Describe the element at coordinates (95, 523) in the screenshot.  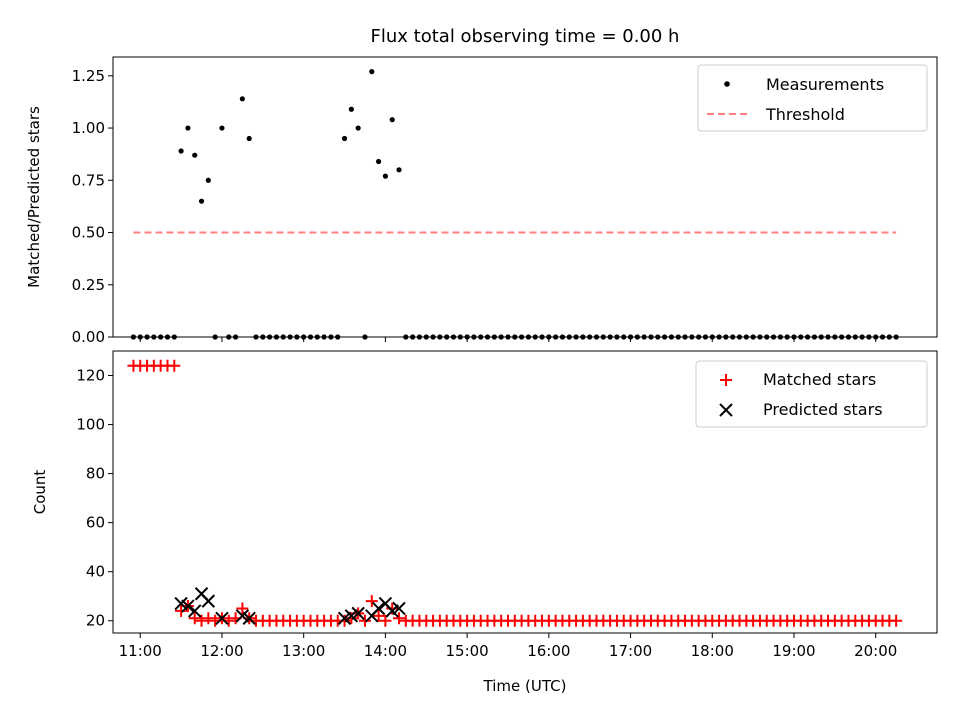
I see `y-tick-label: 60` at that location.